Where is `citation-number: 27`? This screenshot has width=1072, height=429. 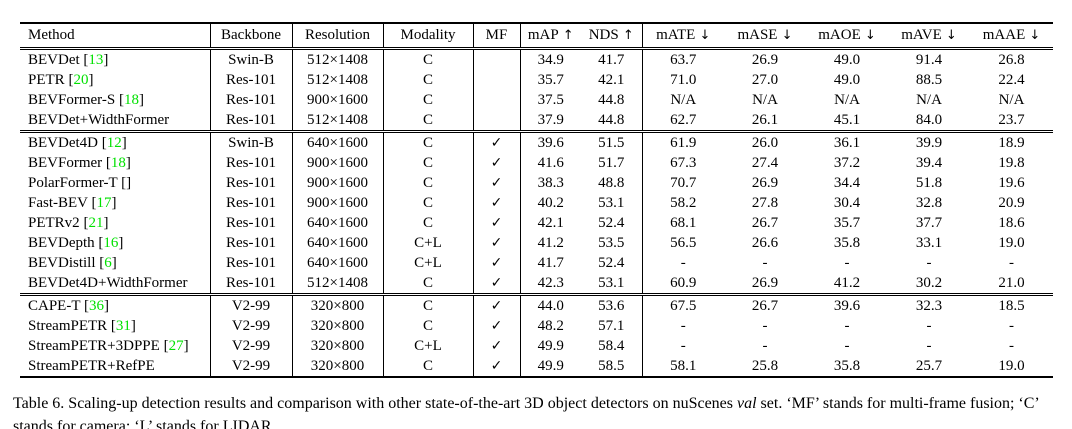 citation-number: 27 is located at coordinates (176, 346).